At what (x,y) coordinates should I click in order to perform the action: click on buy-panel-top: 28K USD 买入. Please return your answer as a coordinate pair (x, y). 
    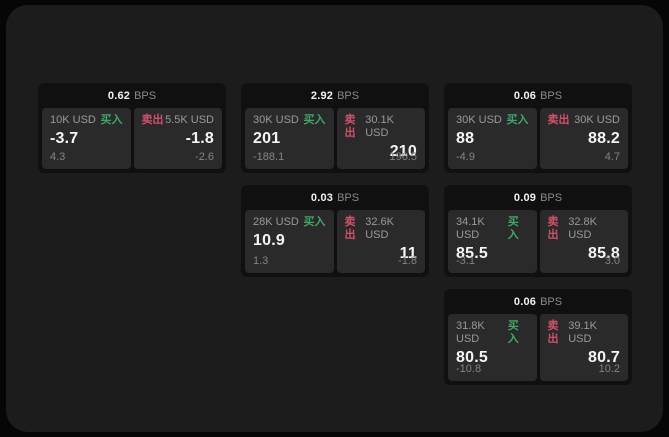
    Looking at the image, I should click on (289, 222).